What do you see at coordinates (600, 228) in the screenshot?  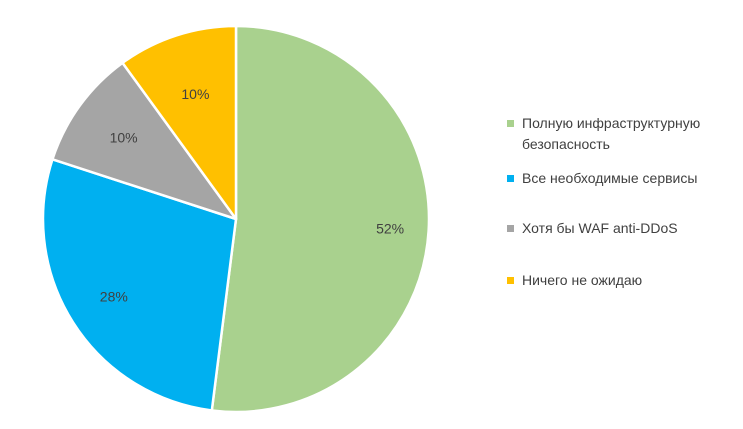 I see `legend-label: Хотя бы WAF anti-DDoS` at bounding box center [600, 228].